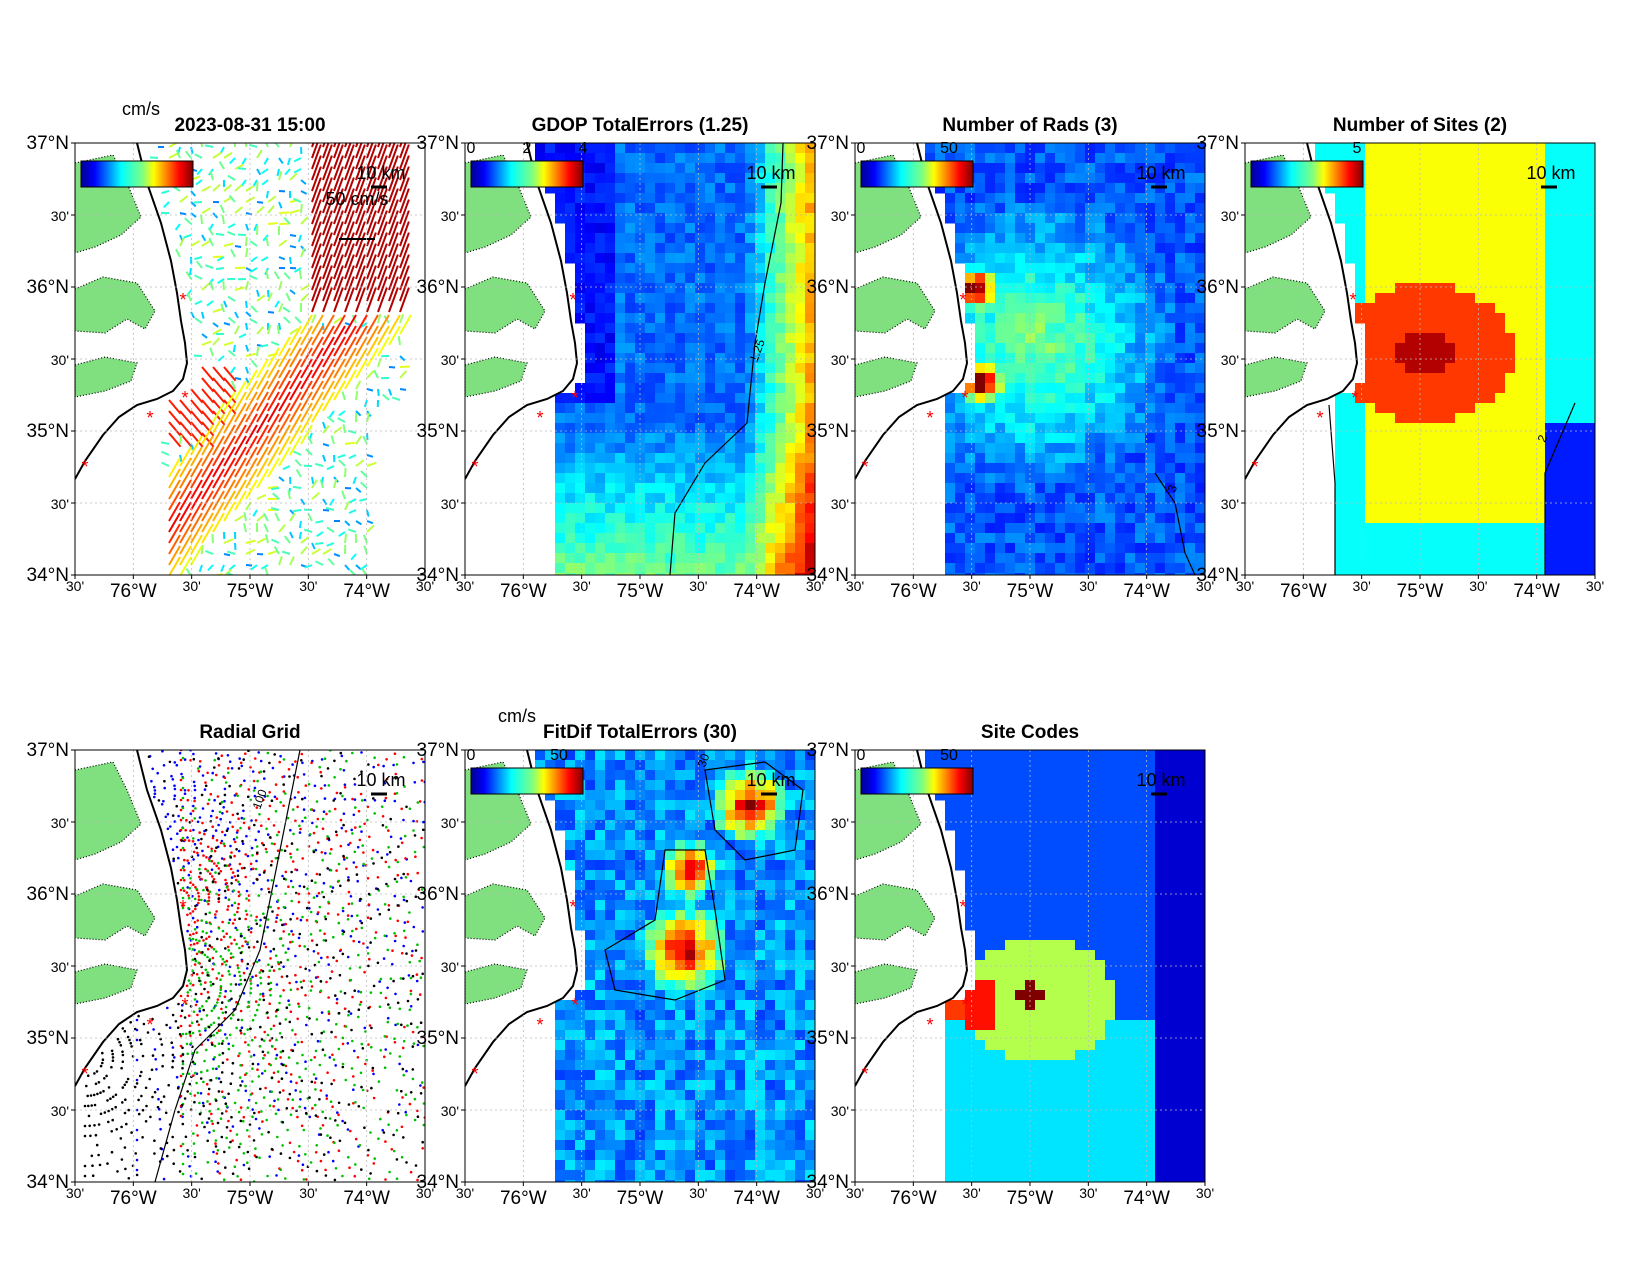  What do you see at coordinates (1230, 216) in the screenshot?
I see `lat-tick-label: 30'` at bounding box center [1230, 216].